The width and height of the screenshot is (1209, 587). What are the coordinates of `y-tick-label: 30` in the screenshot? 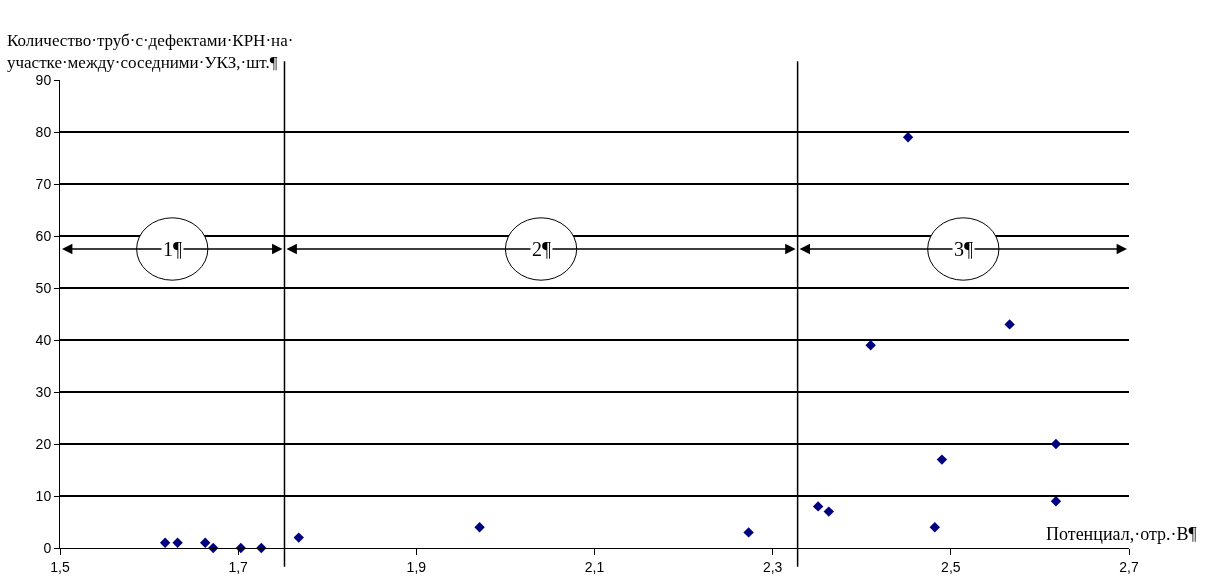 It's located at (43, 391).